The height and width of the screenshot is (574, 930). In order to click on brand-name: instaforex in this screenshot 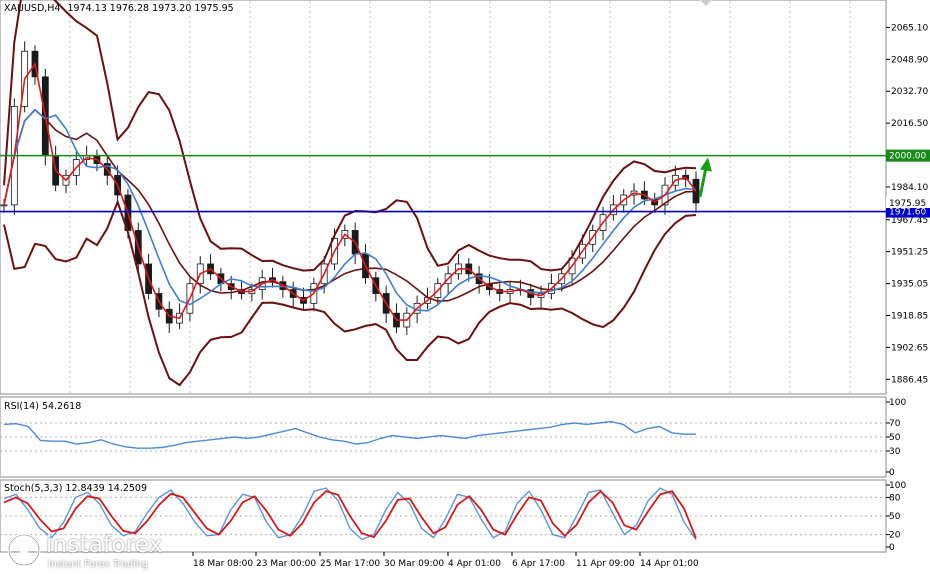, I will do `click(104, 545)`.